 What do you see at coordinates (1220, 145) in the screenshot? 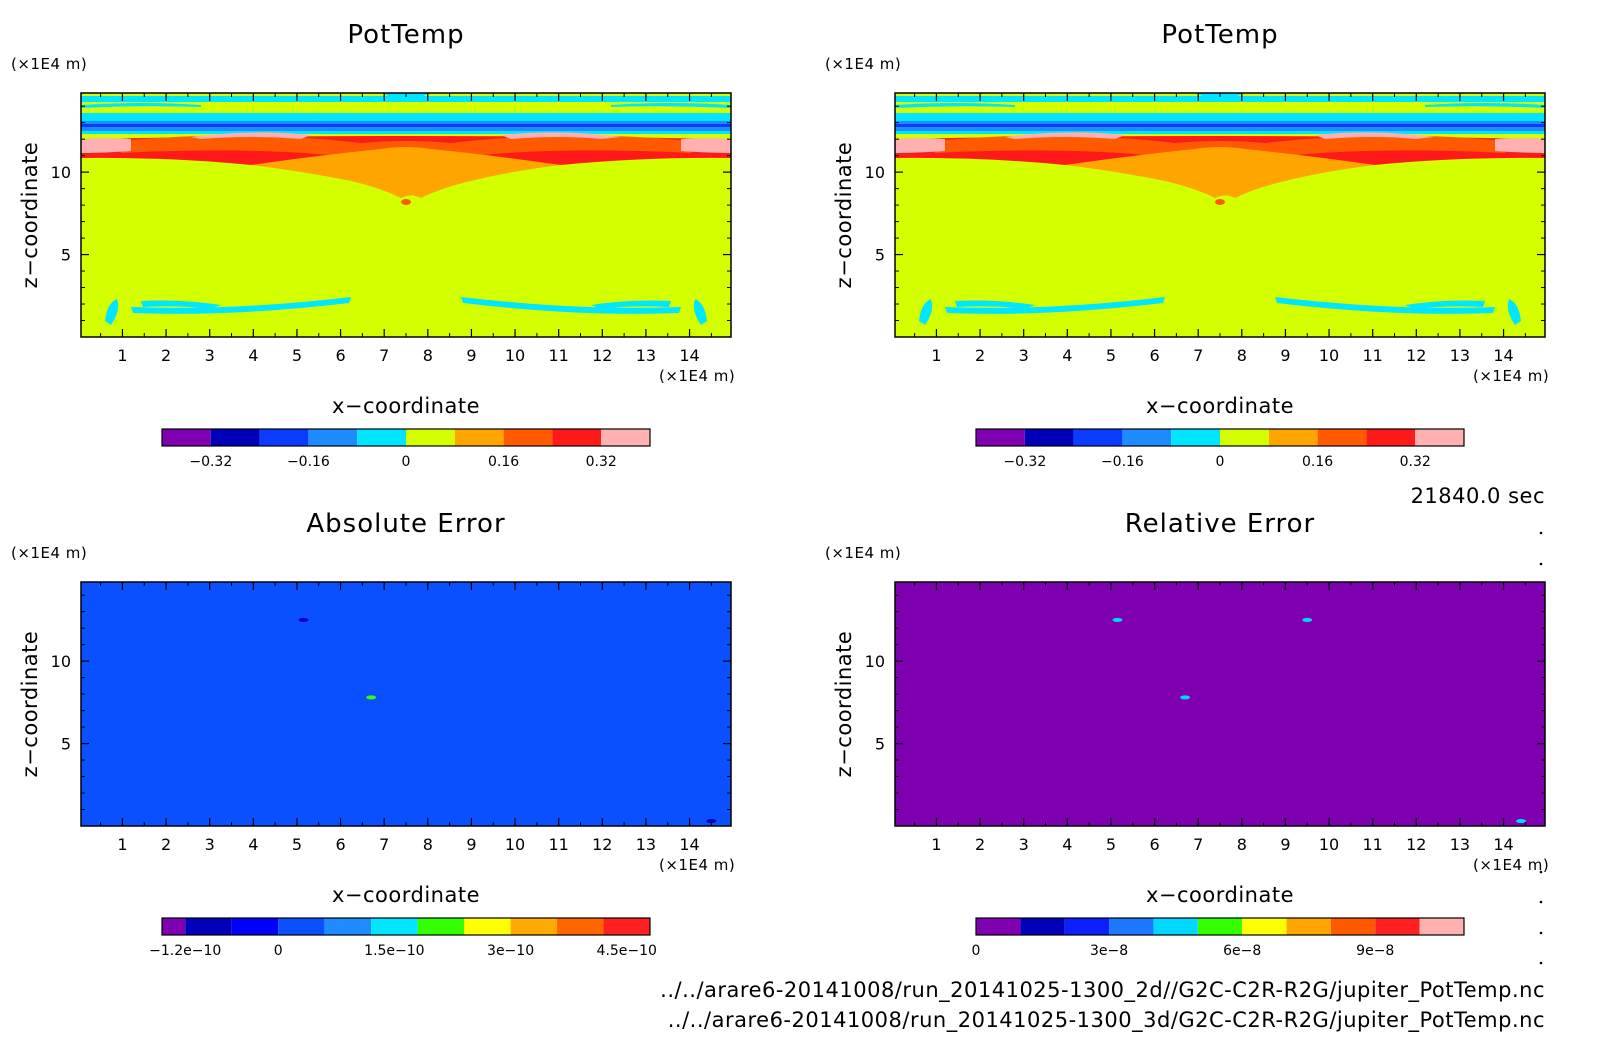
I see `warm-core` at bounding box center [1220, 145].